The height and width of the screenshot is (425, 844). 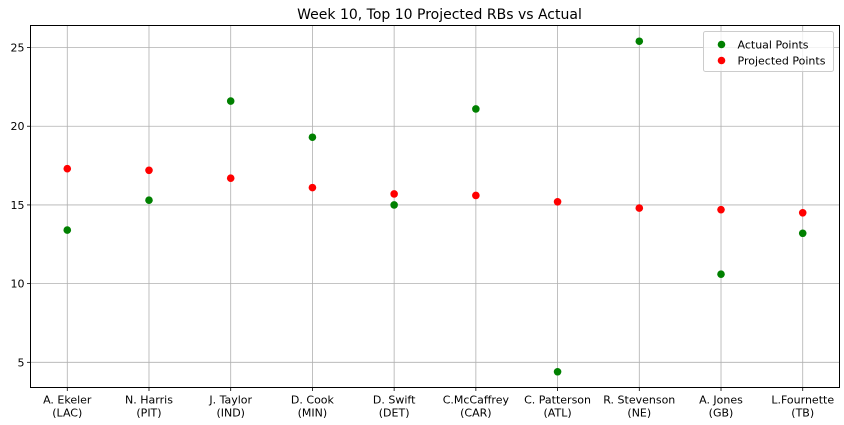 I want to click on y-tick-label: 25, so click(x=18, y=48).